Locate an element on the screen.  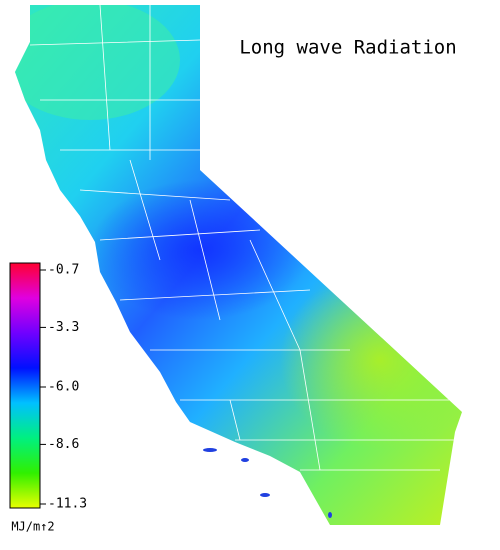
colorbar: -0.7 -3.3 -6.0 -8.6 -11.3 is located at coordinates (48, 387).